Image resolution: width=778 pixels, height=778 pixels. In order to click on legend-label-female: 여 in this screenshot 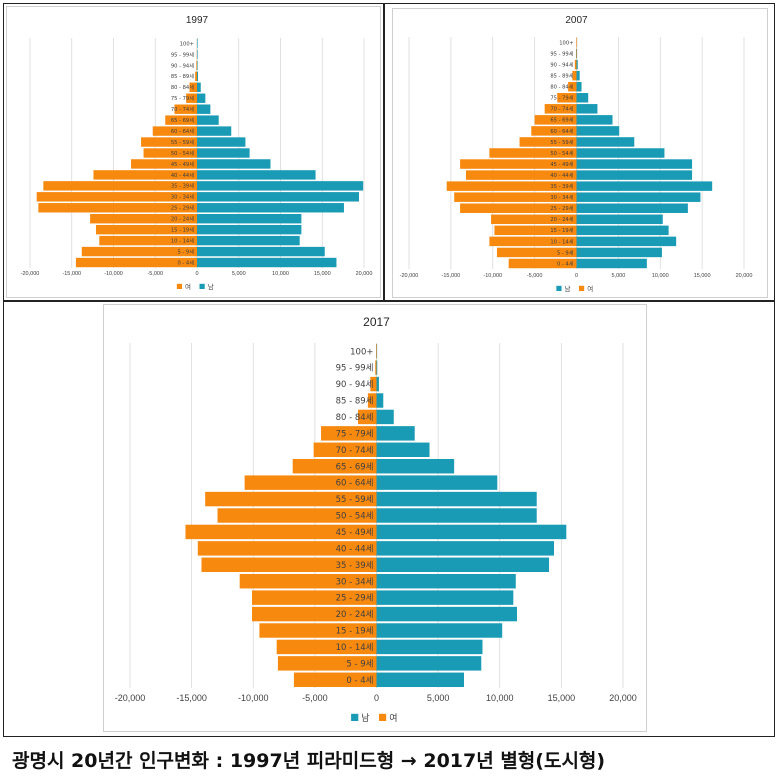, I will do `click(590, 288)`.